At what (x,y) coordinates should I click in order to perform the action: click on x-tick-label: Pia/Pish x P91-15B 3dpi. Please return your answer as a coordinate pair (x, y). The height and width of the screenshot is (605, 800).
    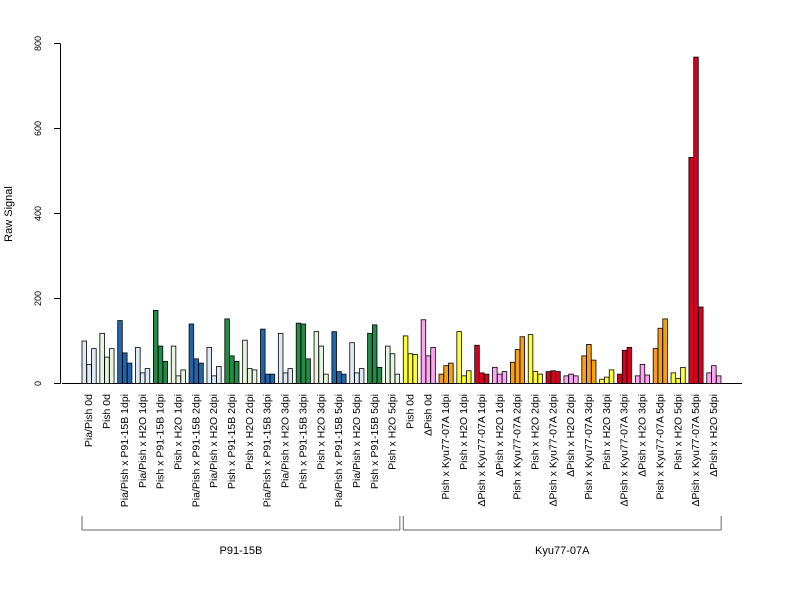
    Looking at the image, I should click on (268, 450).